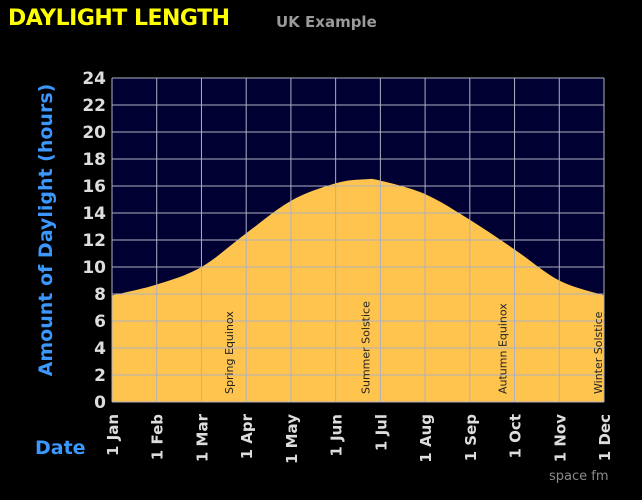 This screenshot has height=500, width=642. I want to click on y-tick-label: 12, so click(94, 241).